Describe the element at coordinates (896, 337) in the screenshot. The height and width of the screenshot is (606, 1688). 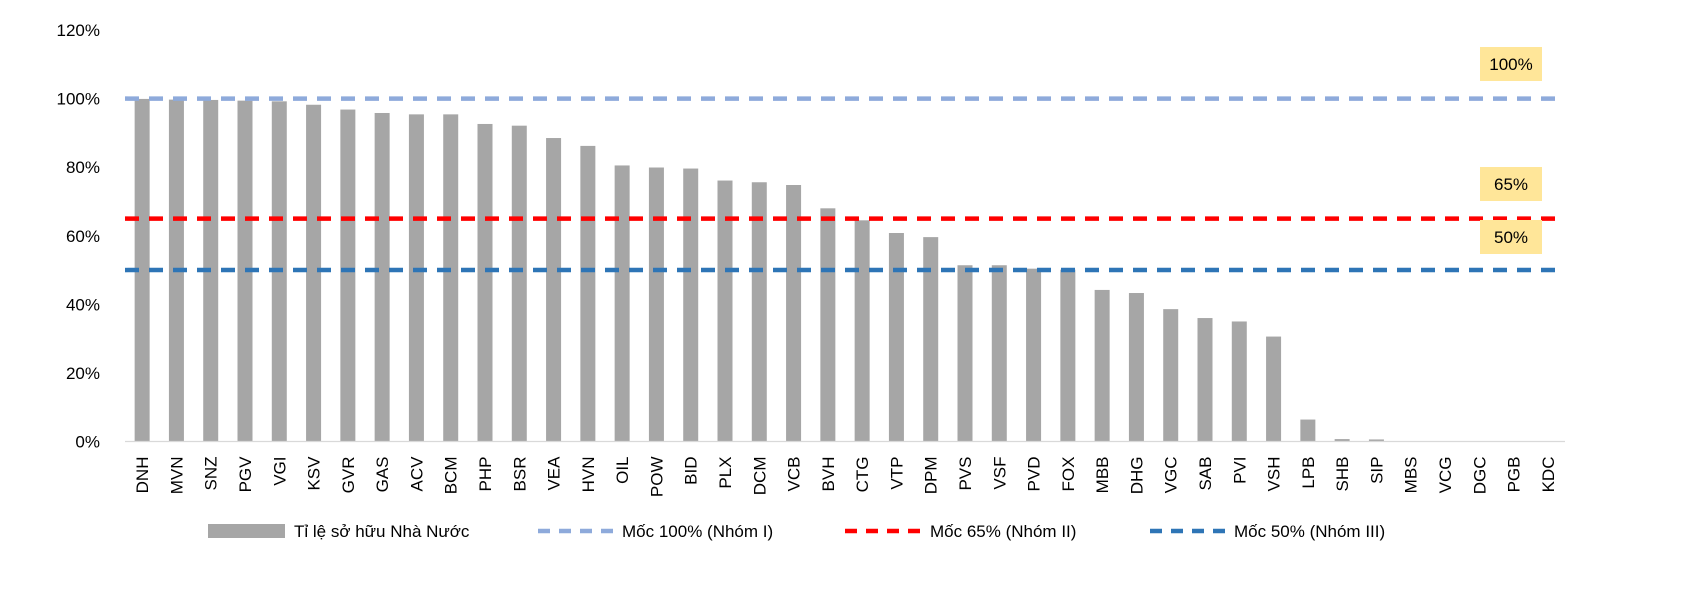
I see `bar-vtp` at that location.